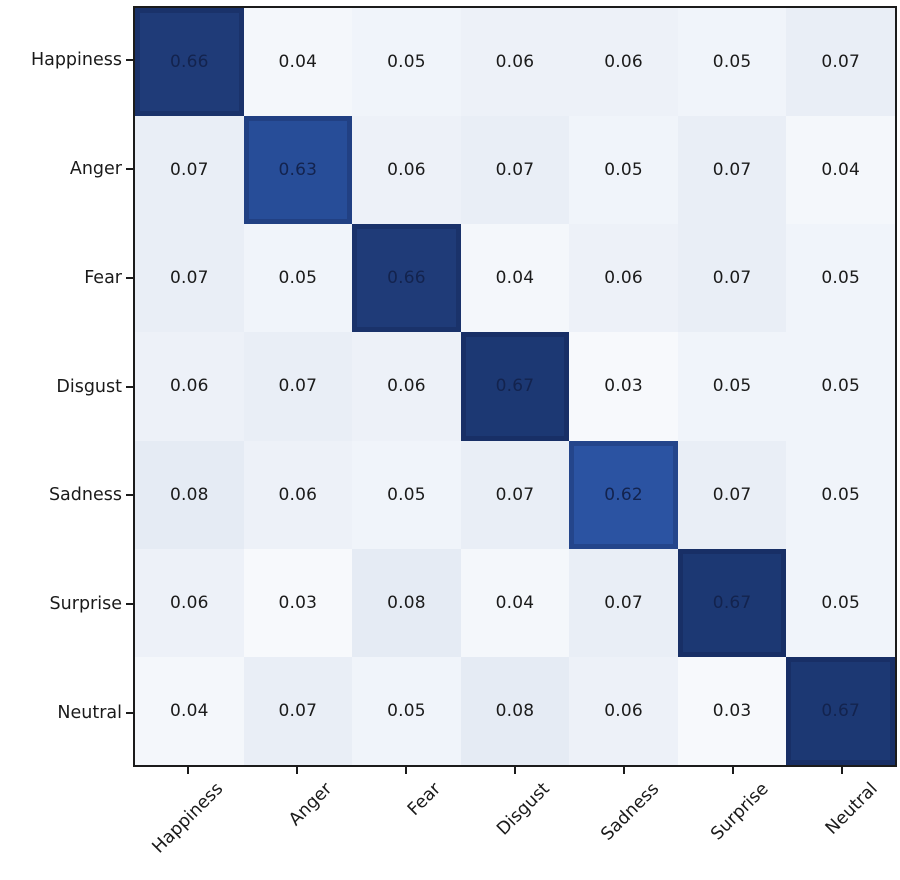 This screenshot has width=900, height=880. I want to click on x-axis-label: Disgust, so click(524, 809).